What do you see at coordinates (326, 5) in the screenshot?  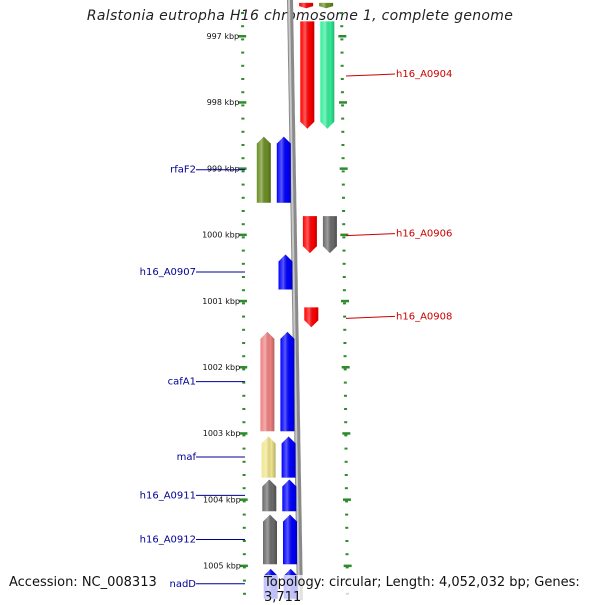 I see `gene-g2` at bounding box center [326, 5].